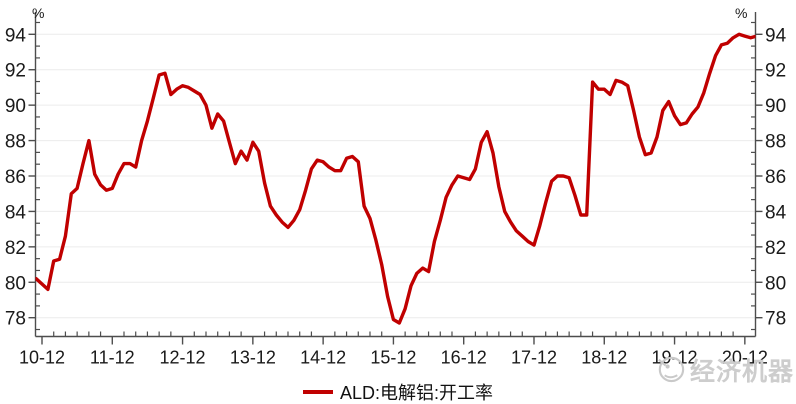 This screenshot has height=404, width=796. I want to click on y-tick-label-right: 82, so click(775, 248).